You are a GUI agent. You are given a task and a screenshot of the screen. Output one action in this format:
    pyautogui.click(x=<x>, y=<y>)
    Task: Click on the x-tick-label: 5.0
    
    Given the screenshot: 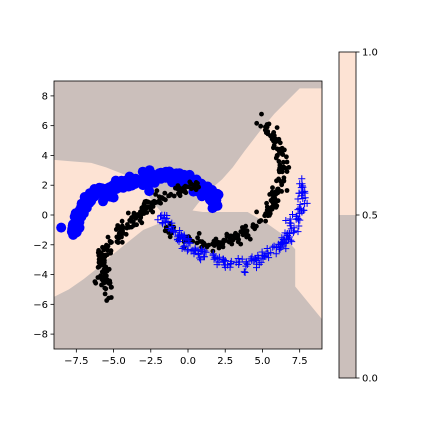 What is the action you would take?
    pyautogui.click(x=262, y=361)
    